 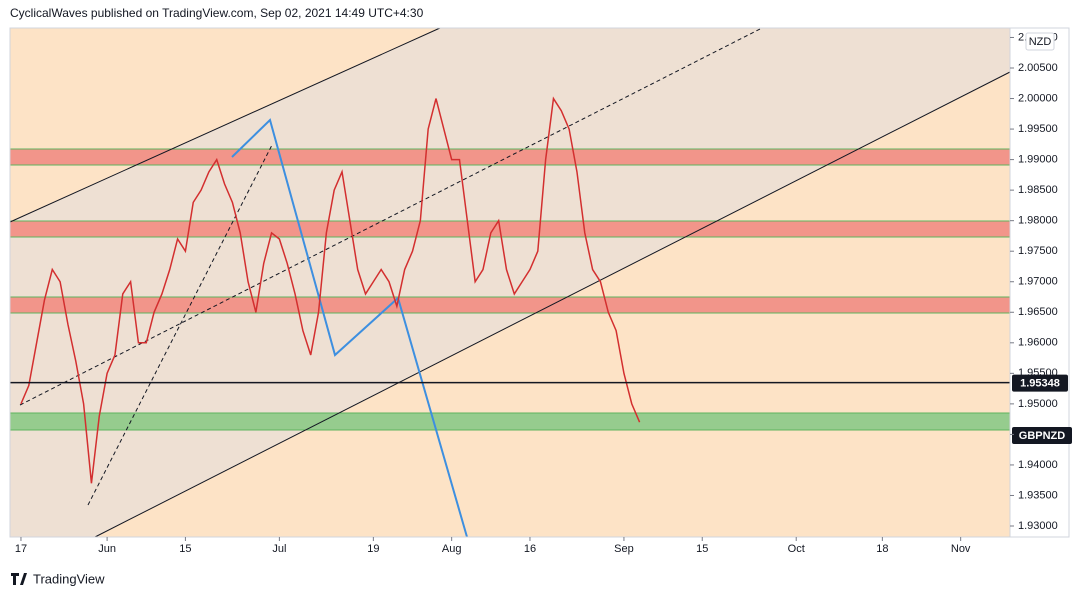 I want to click on x-tick-label: Jun, so click(x=107, y=549).